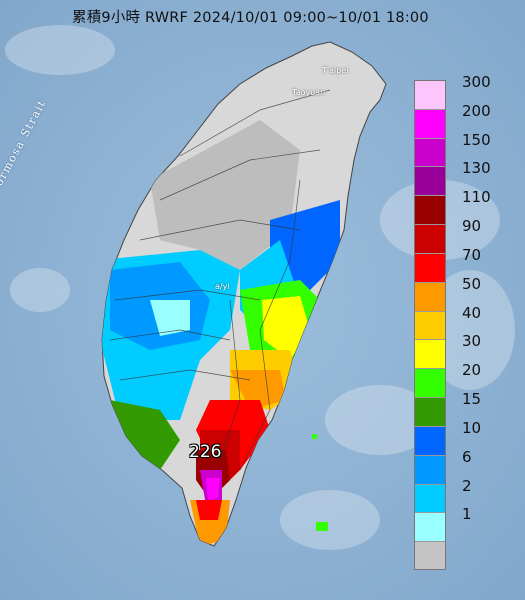 The width and height of the screenshot is (525, 600). What do you see at coordinates (467, 514) in the screenshot?
I see `legend-label: 1` at bounding box center [467, 514].